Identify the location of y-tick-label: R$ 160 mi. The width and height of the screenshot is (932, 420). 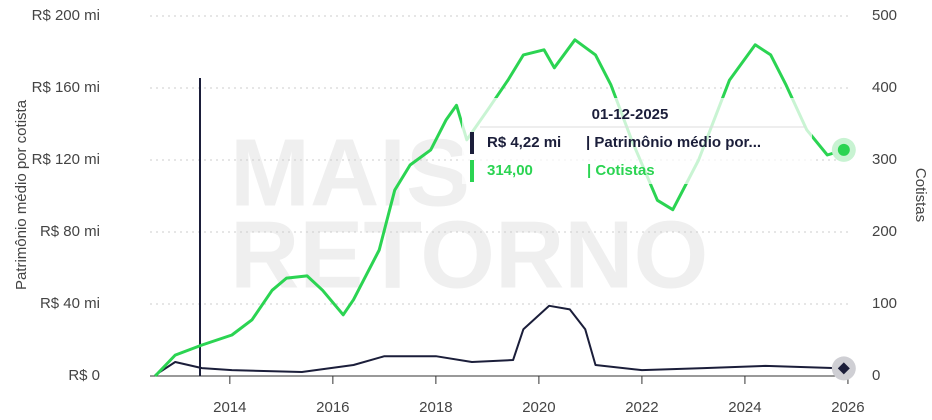
(66, 87).